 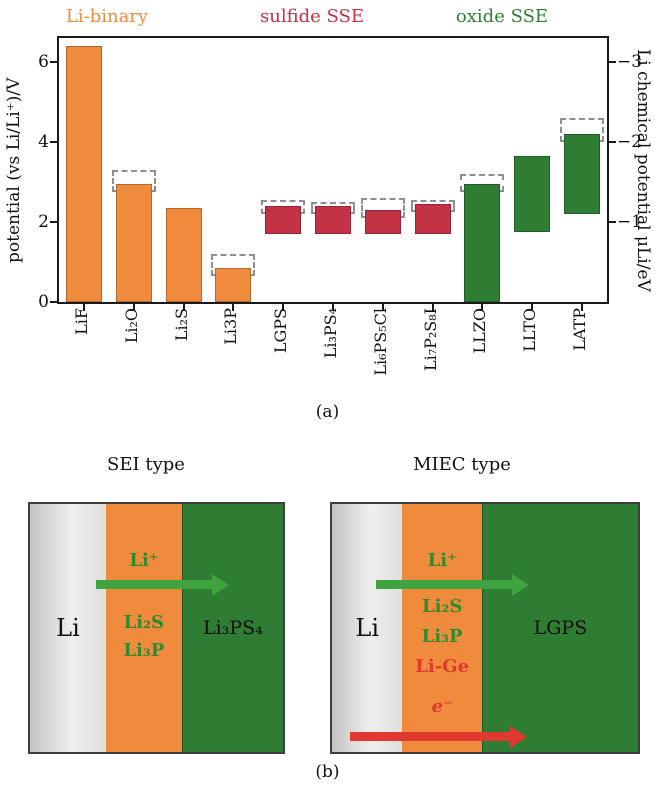 I want to click on group-label-li-binary: Li-binary, so click(x=107, y=16).